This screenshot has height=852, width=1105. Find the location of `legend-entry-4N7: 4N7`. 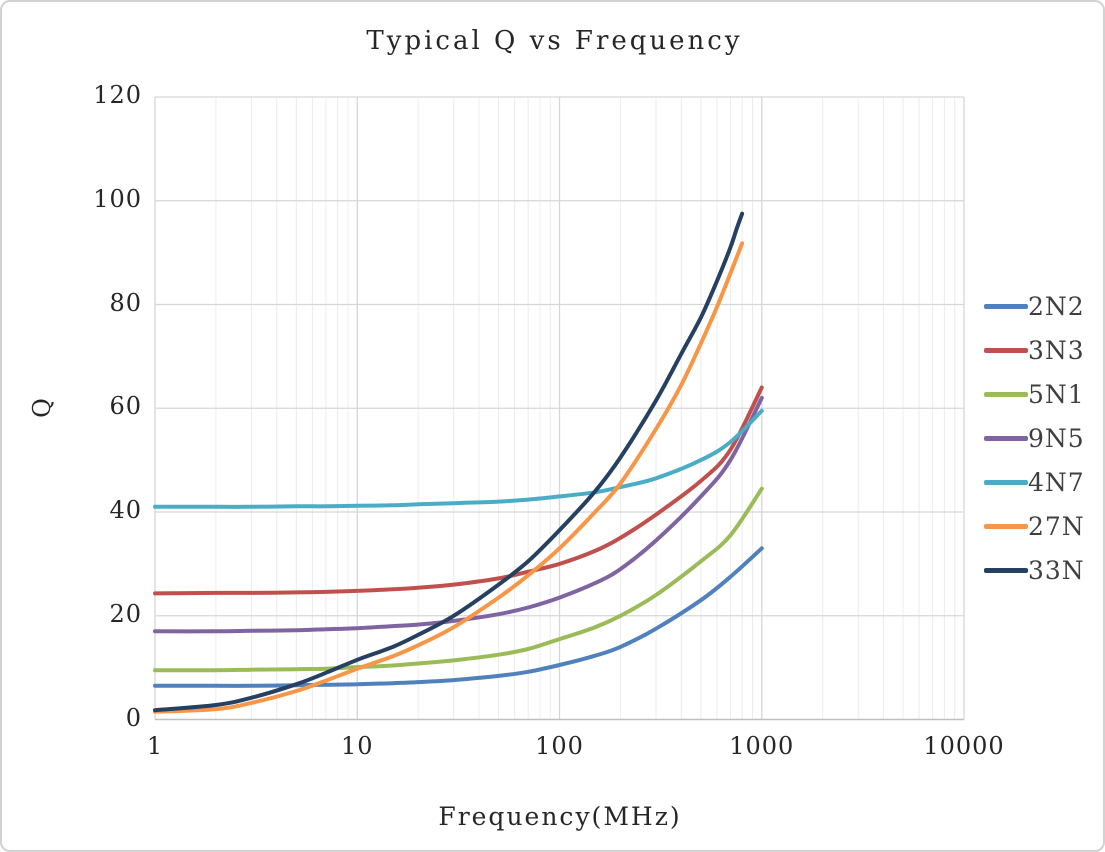

legend-entry-4N7: 4N7 is located at coordinates (1034, 482).